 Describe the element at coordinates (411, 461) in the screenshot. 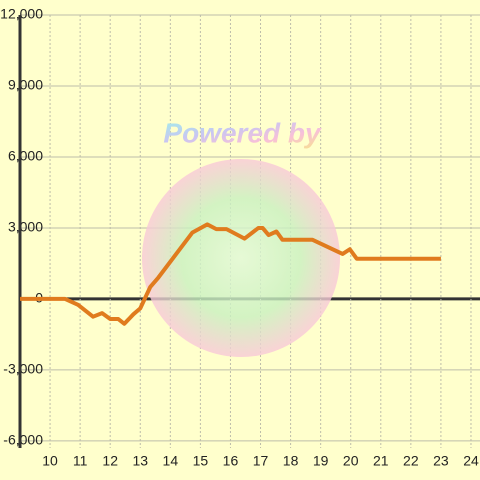

I see `x-tick-label: 22` at that location.